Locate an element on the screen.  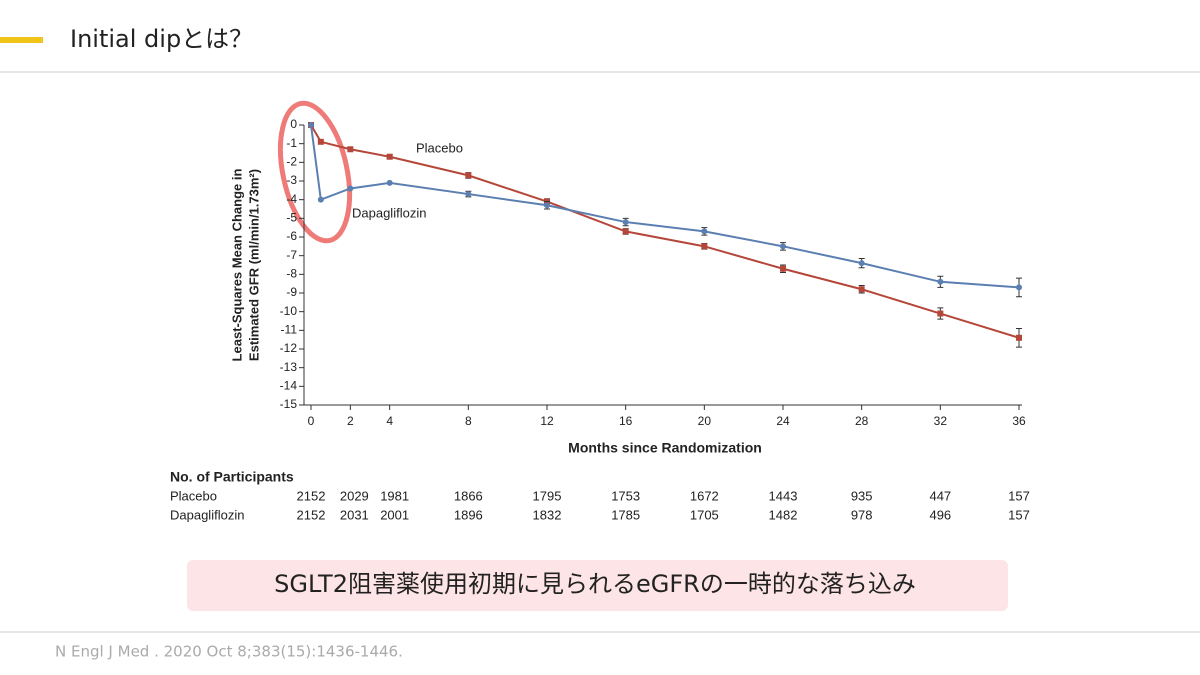
x-tick-label: 32 is located at coordinates (941, 421).